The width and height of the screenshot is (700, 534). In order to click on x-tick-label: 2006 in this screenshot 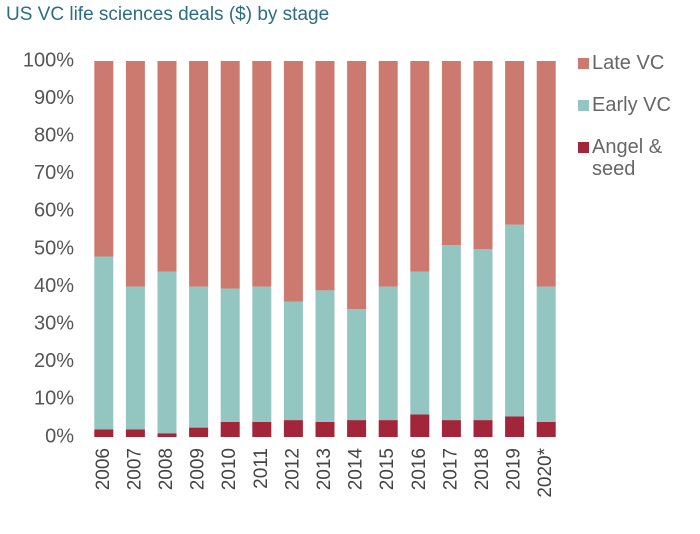, I will do `click(103, 469)`.